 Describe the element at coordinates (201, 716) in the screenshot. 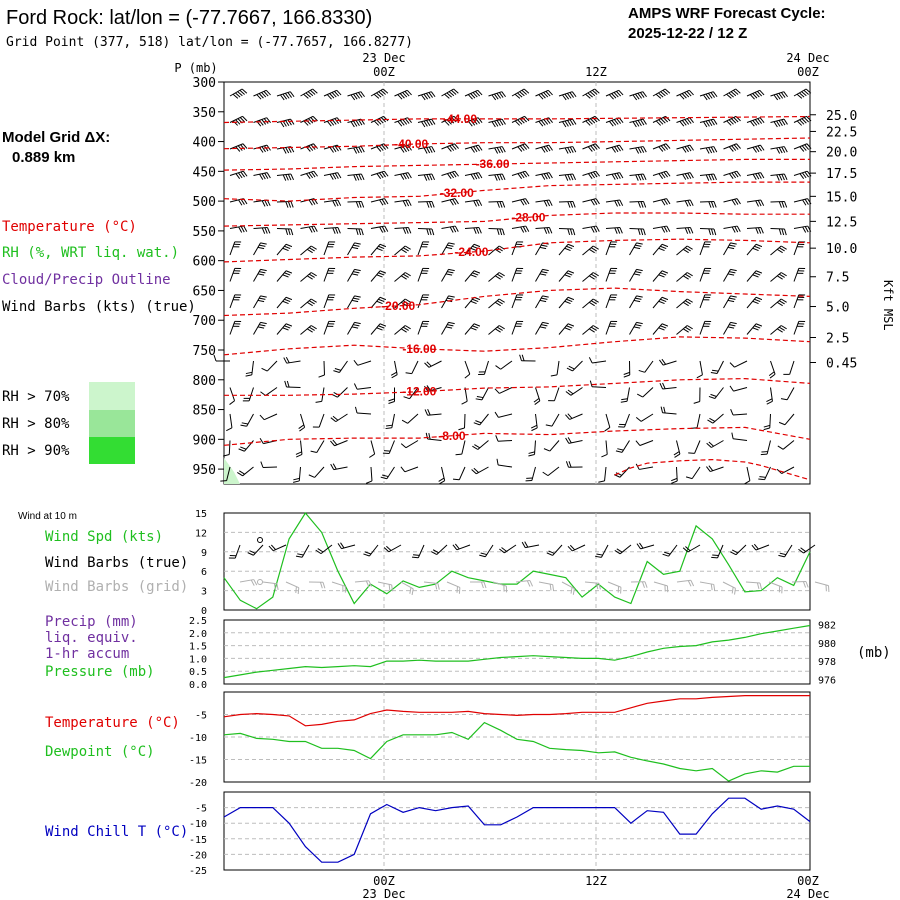

I see `temp-tick-label: -5` at that location.